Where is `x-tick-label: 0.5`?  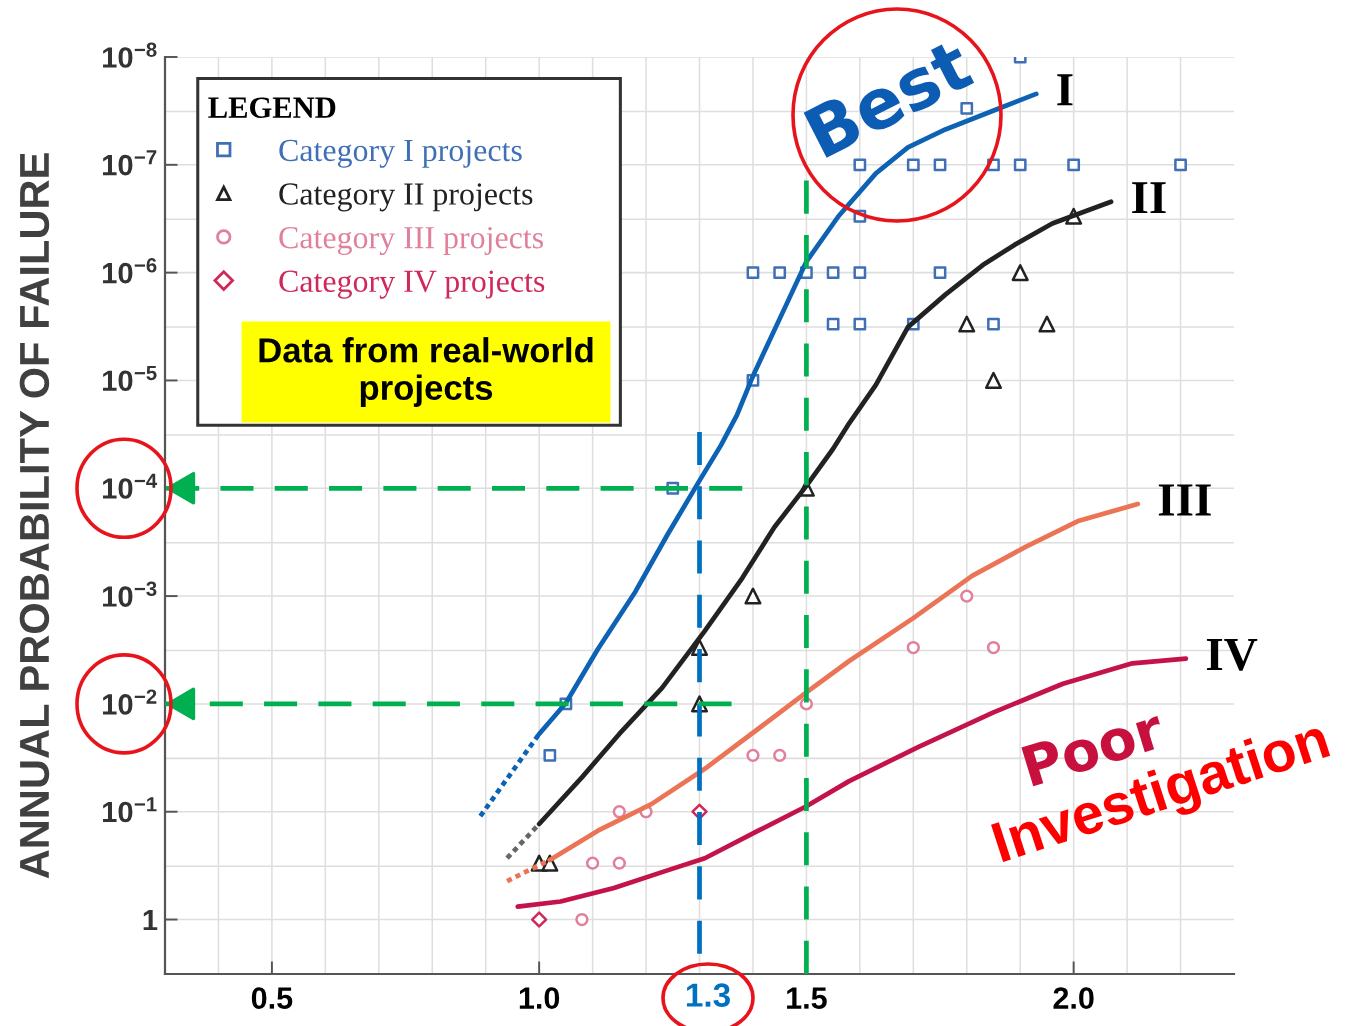 x-tick-label: 0.5 is located at coordinates (272, 998).